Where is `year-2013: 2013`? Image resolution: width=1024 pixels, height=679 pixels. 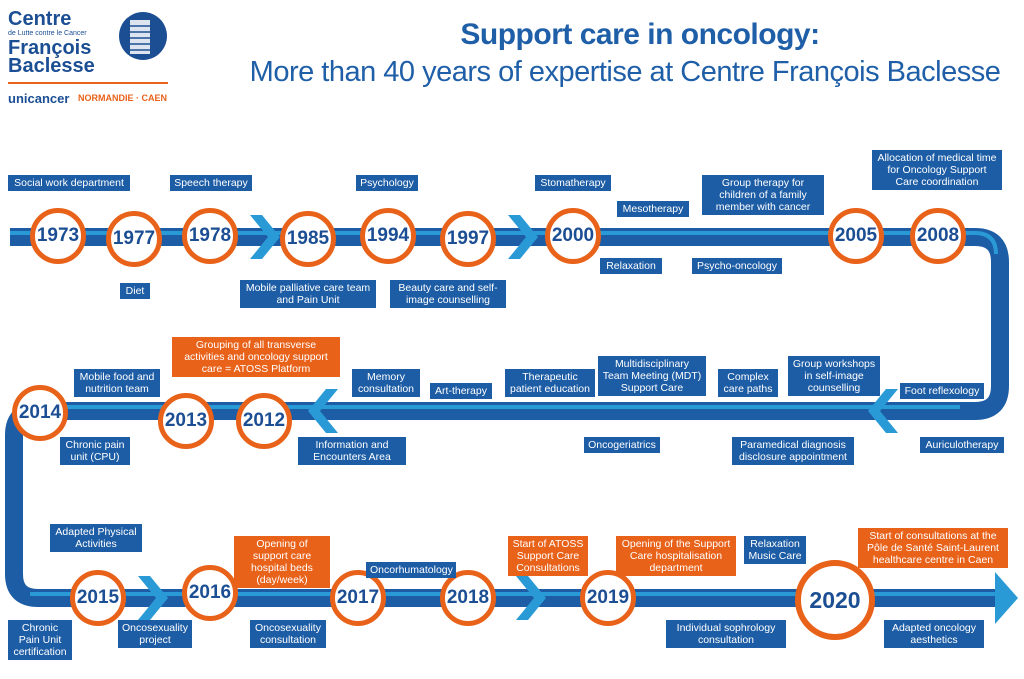 year-2013: 2013 is located at coordinates (186, 421).